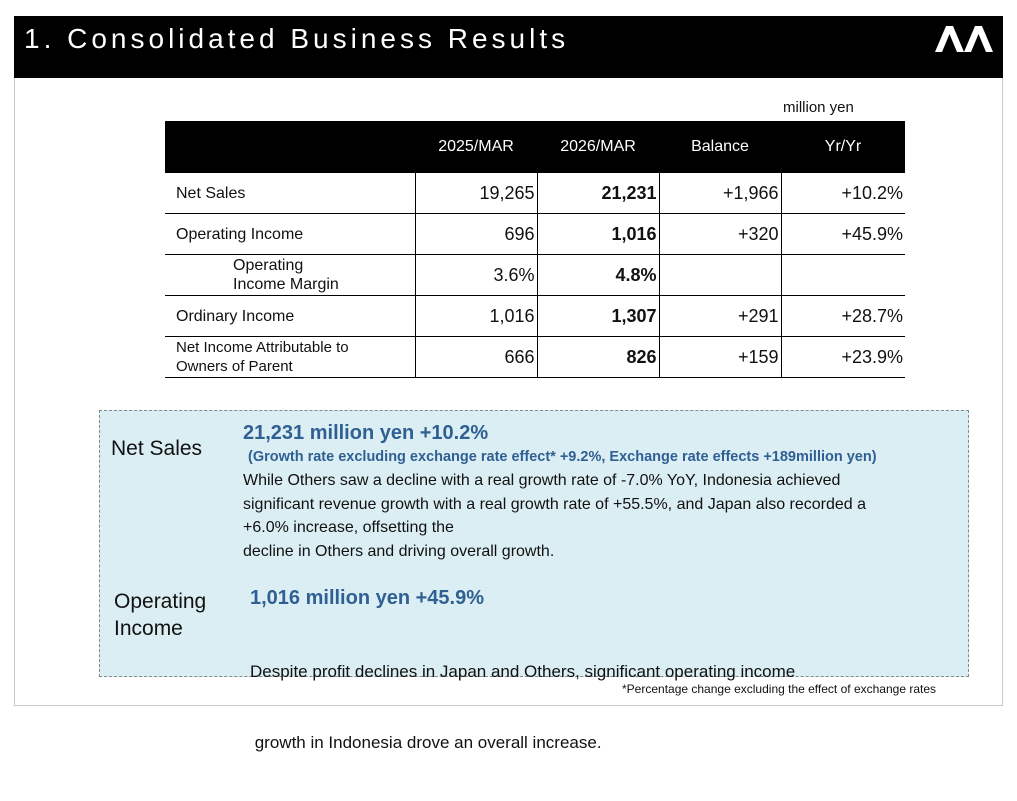 The image size is (1017, 801). I want to click on table-header-row: 2025/MAR 2026/MAR Balance Yr/Yr, so click(535, 147).